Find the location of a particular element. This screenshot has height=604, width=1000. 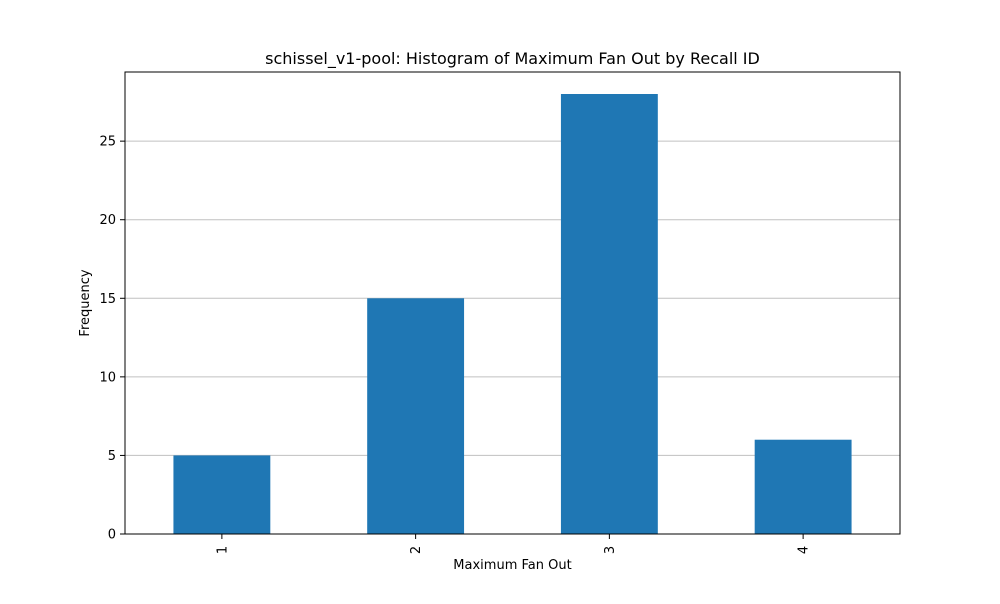

x-tick-label: 1 is located at coordinates (222, 550).